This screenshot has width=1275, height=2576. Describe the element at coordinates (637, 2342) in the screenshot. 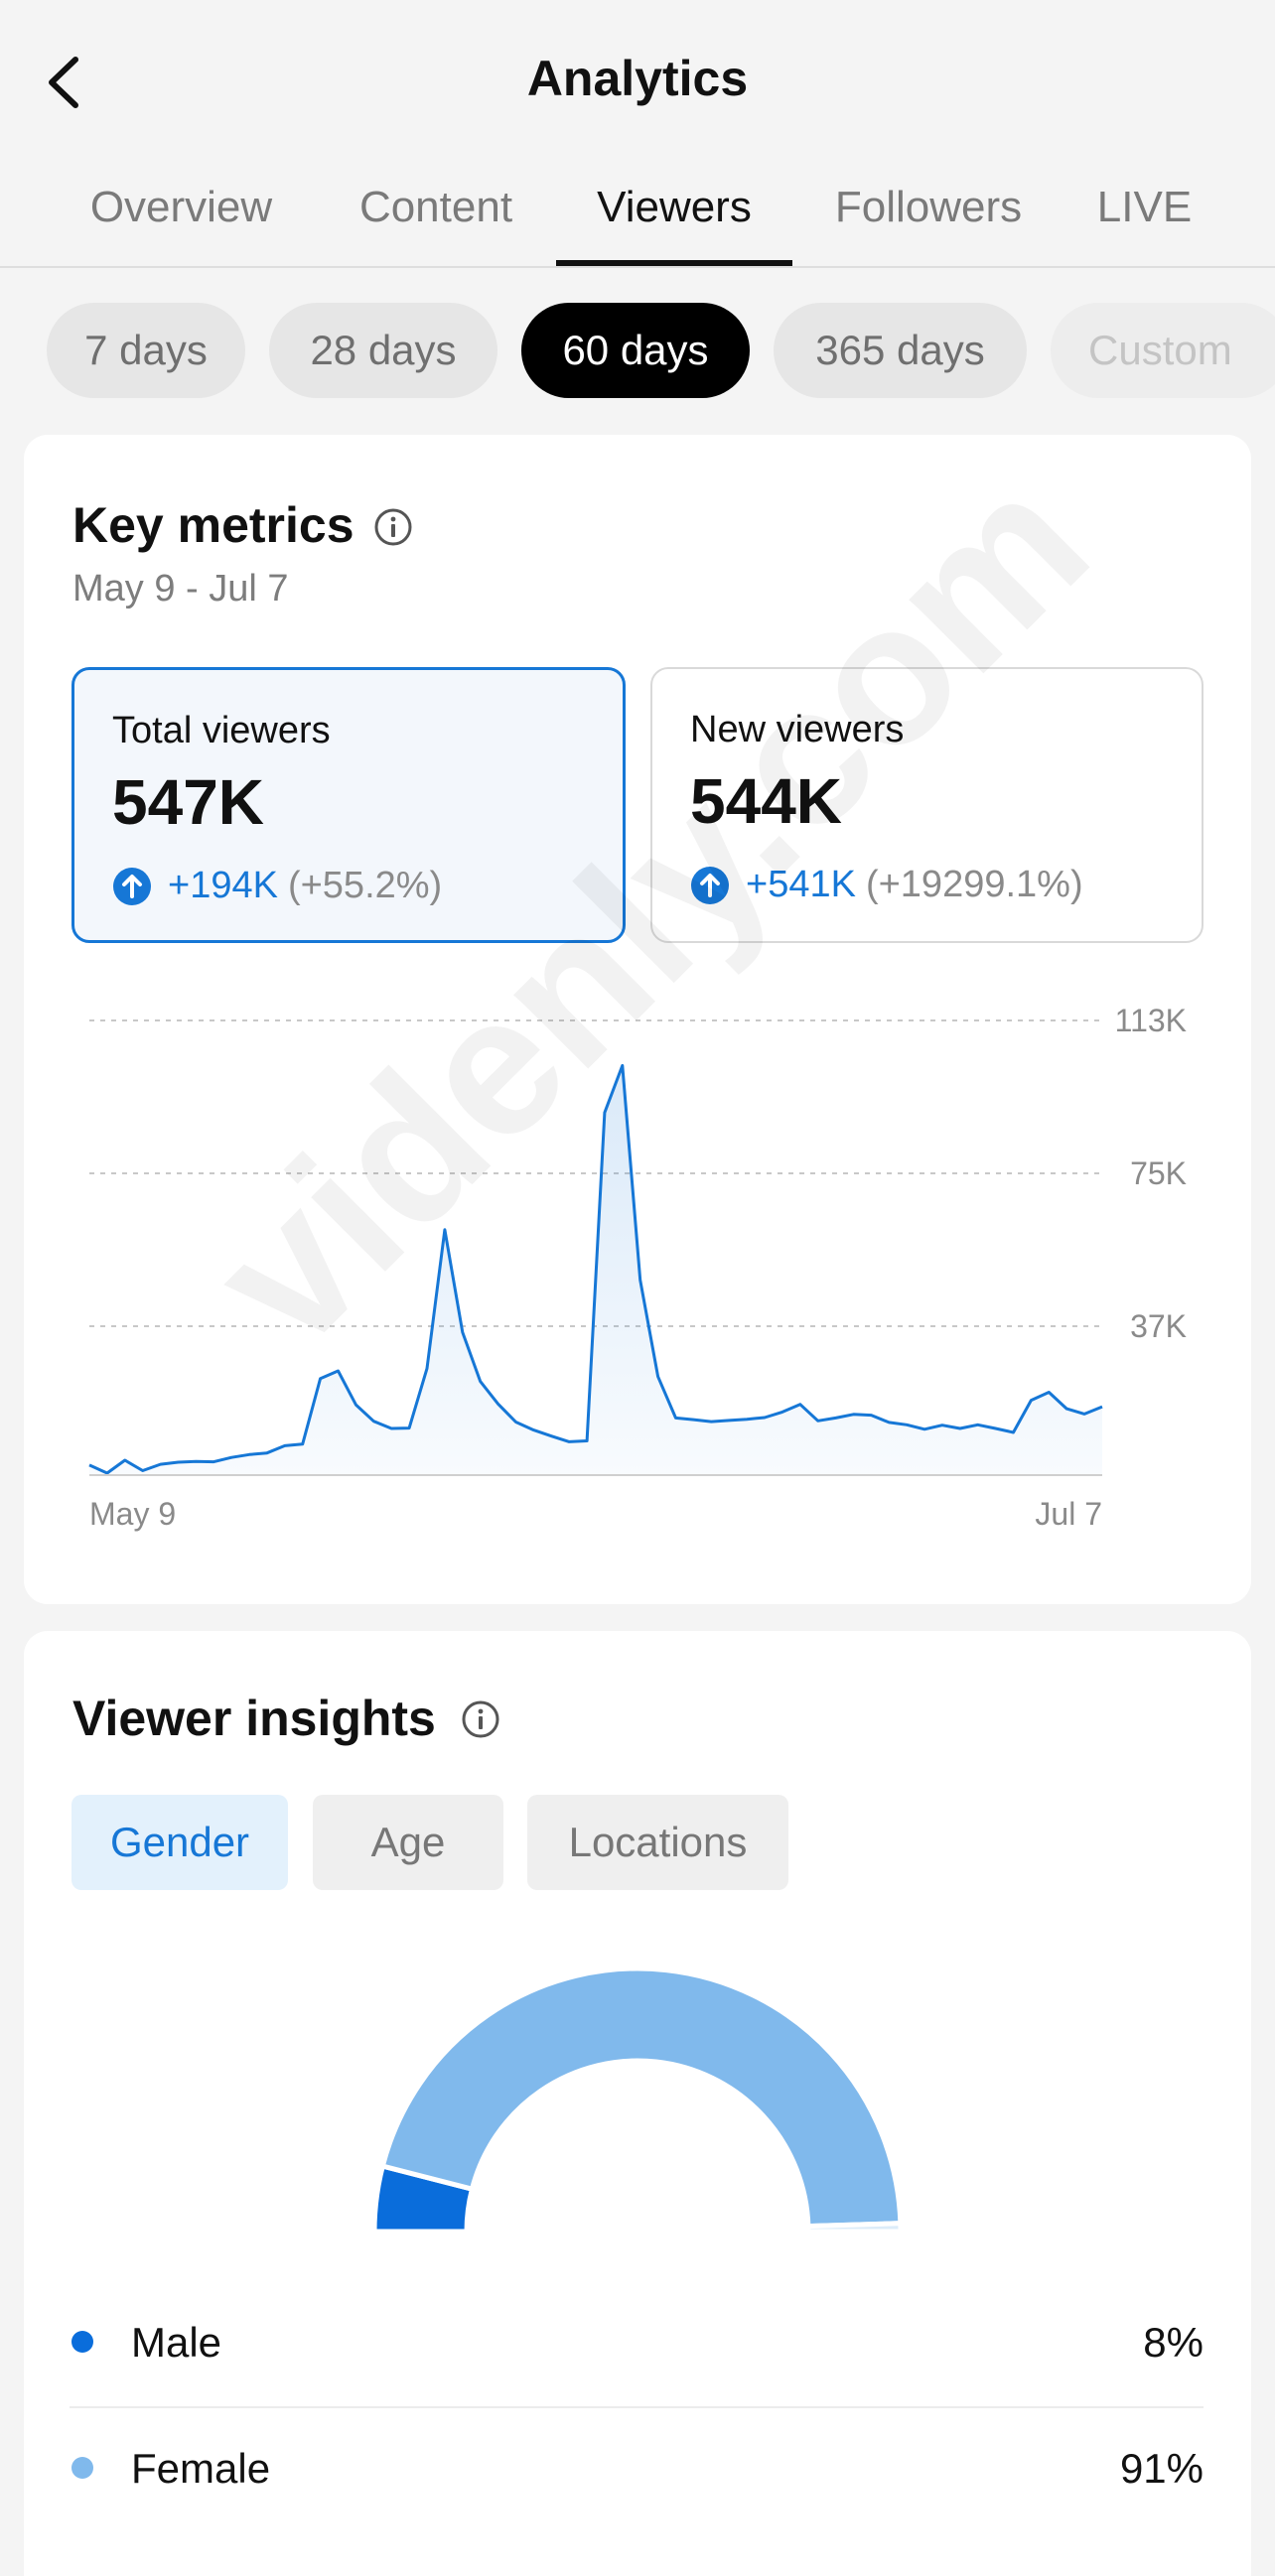

I see `legend-row-male: Male 8%` at that location.